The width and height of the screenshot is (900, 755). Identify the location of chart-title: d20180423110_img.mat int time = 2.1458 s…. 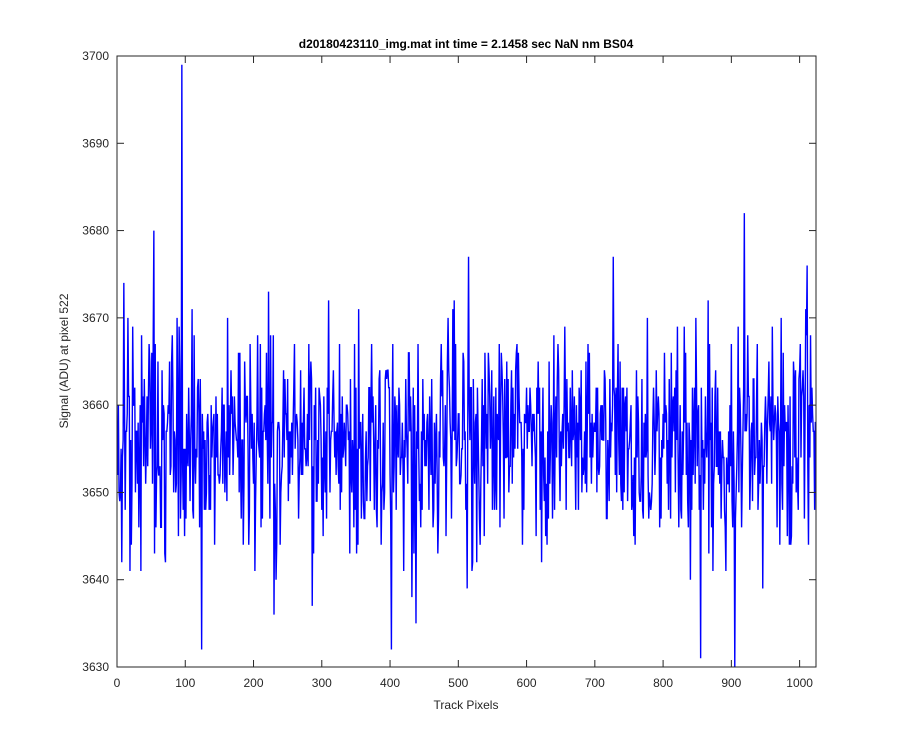
(466, 44).